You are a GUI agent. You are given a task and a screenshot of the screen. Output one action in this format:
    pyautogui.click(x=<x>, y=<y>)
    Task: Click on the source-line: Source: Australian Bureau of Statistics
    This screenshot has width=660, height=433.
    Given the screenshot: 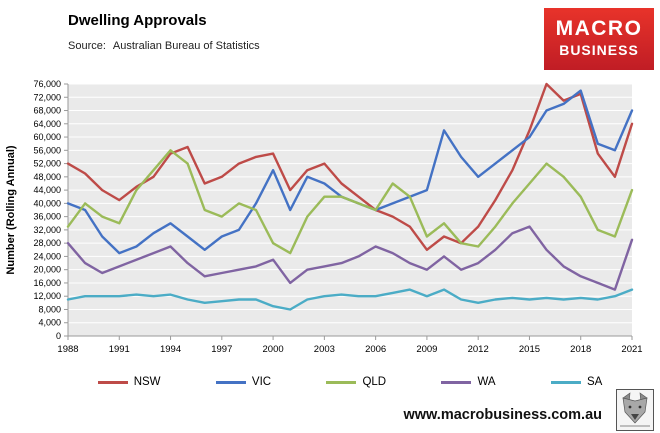 What is the action you would take?
    pyautogui.click(x=164, y=46)
    